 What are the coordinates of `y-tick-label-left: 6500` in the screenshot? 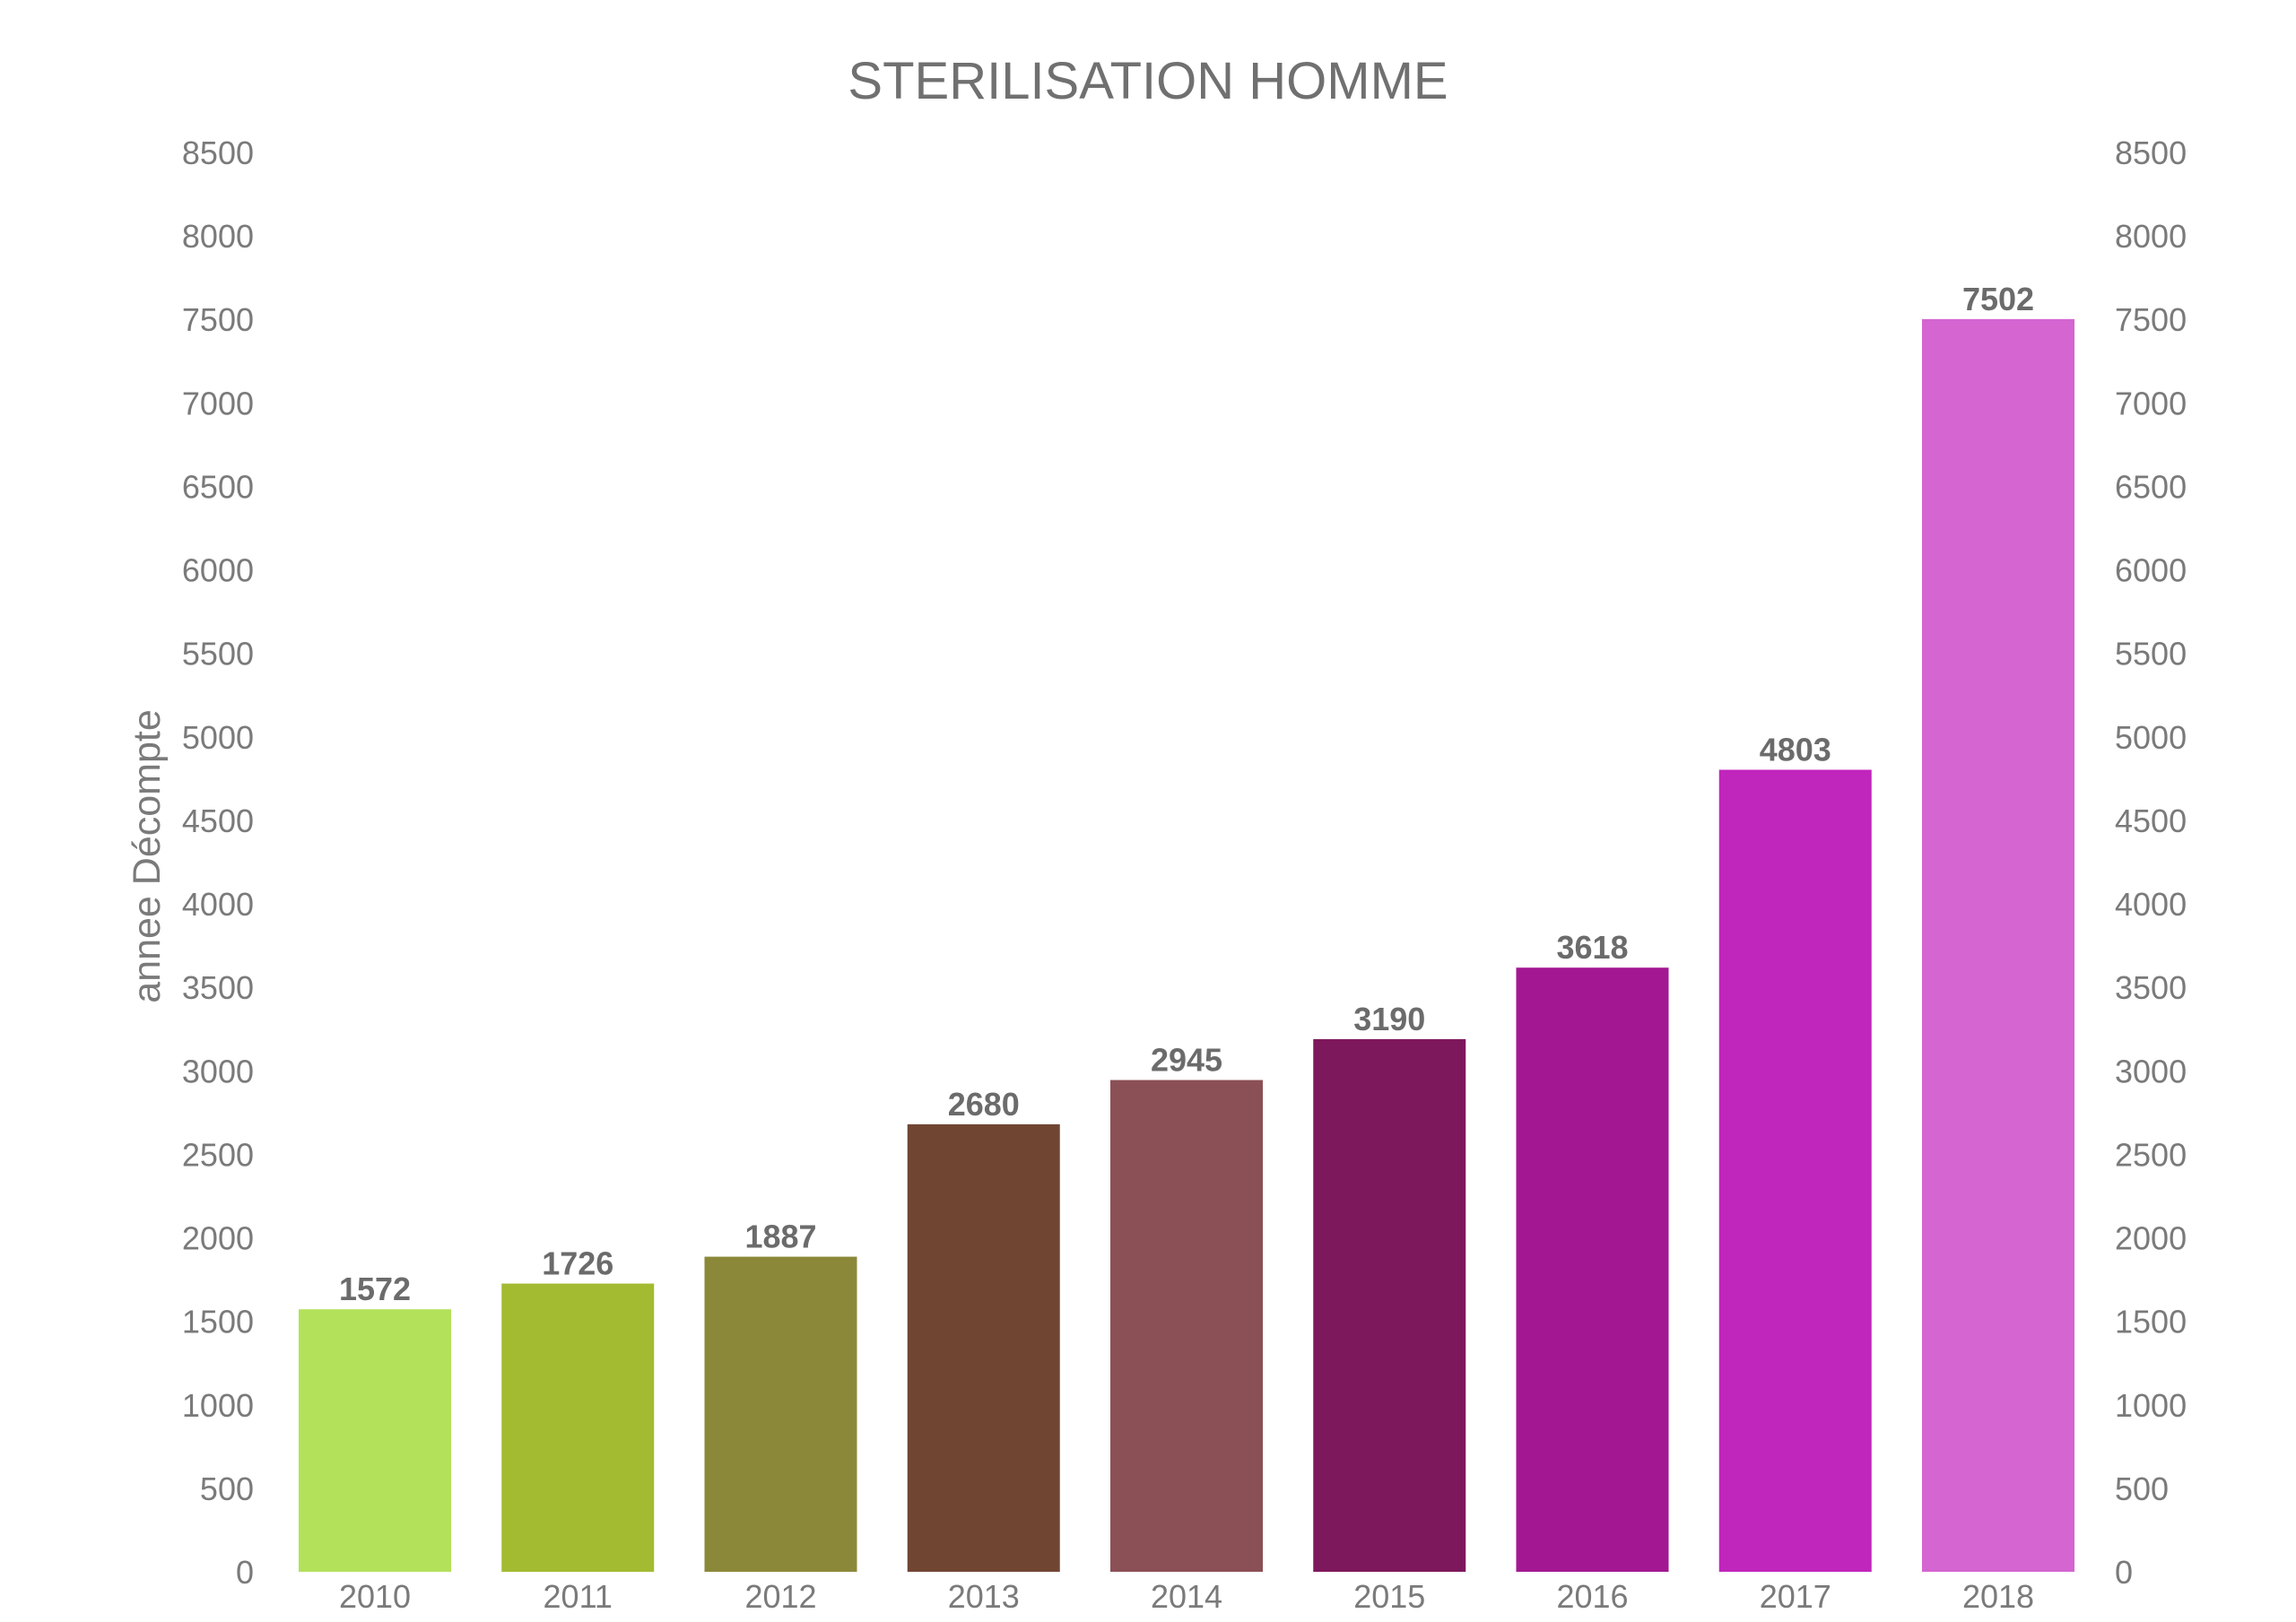 It's located at (218, 486).